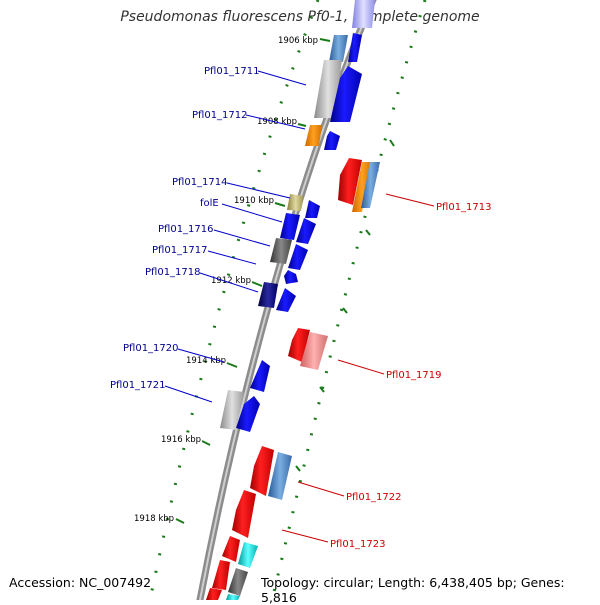 The width and height of the screenshot is (600, 605). I want to click on gene-label: Pfl01_1718, so click(173, 272).